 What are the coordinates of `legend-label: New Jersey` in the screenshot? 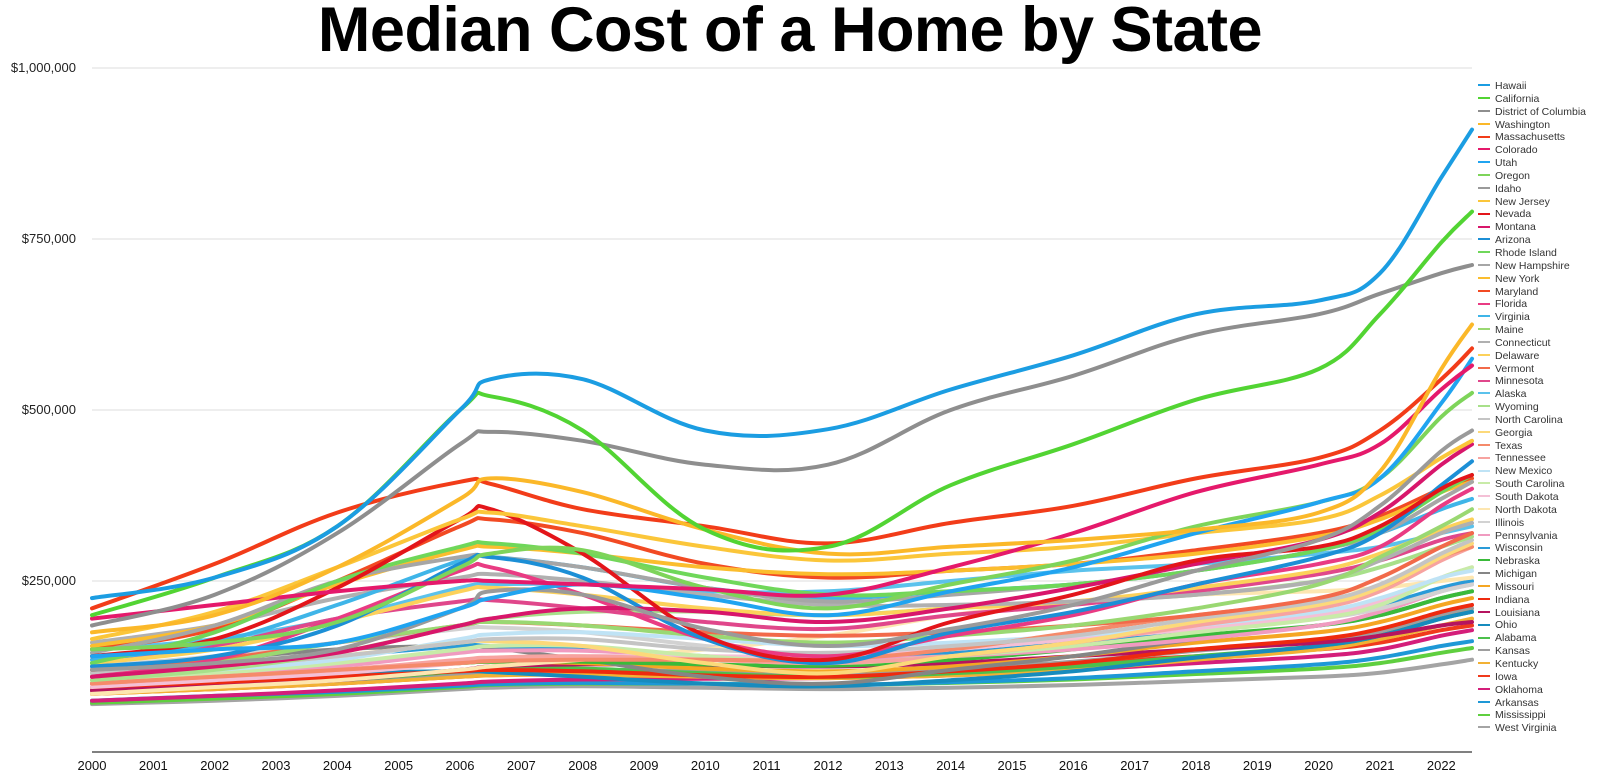 It's located at (1522, 201).